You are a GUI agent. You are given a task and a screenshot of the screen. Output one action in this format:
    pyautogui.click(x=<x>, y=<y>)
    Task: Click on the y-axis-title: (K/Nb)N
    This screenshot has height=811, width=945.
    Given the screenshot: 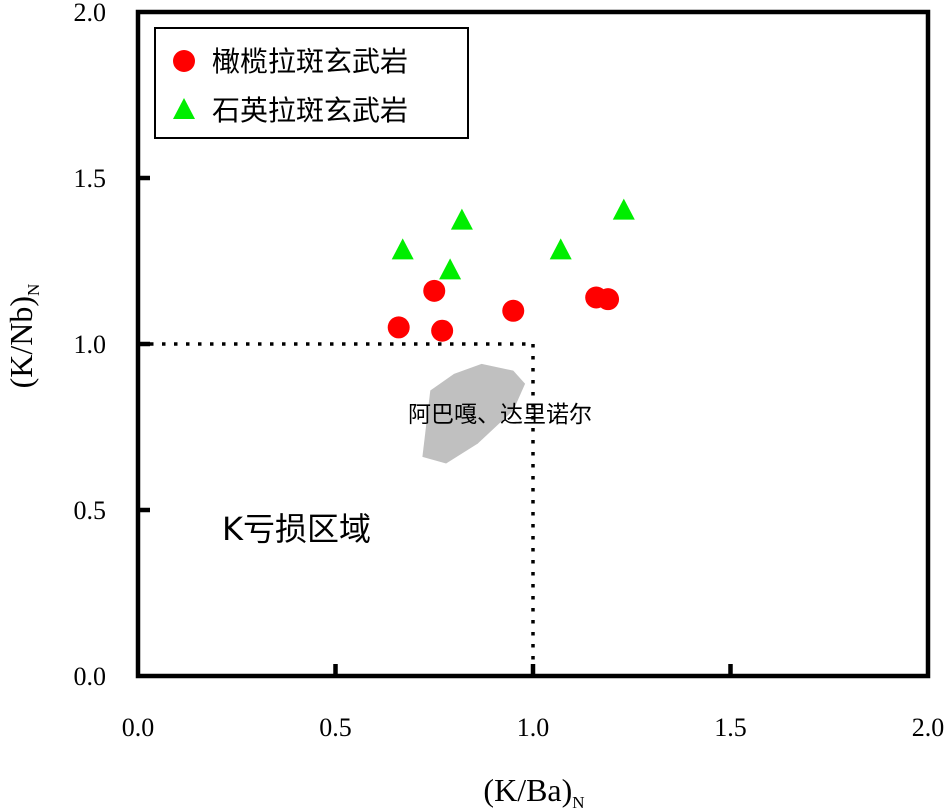 What is the action you would take?
    pyautogui.click(x=23, y=336)
    